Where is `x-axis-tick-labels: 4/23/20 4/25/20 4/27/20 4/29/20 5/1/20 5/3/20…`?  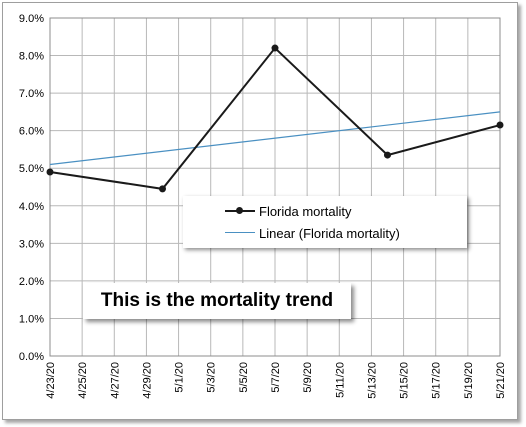
x-axis-tick-labels: 4/23/20 4/25/20 4/27/20 4/29/20 5/1/20 5/3/20… is located at coordinates (276, 380).